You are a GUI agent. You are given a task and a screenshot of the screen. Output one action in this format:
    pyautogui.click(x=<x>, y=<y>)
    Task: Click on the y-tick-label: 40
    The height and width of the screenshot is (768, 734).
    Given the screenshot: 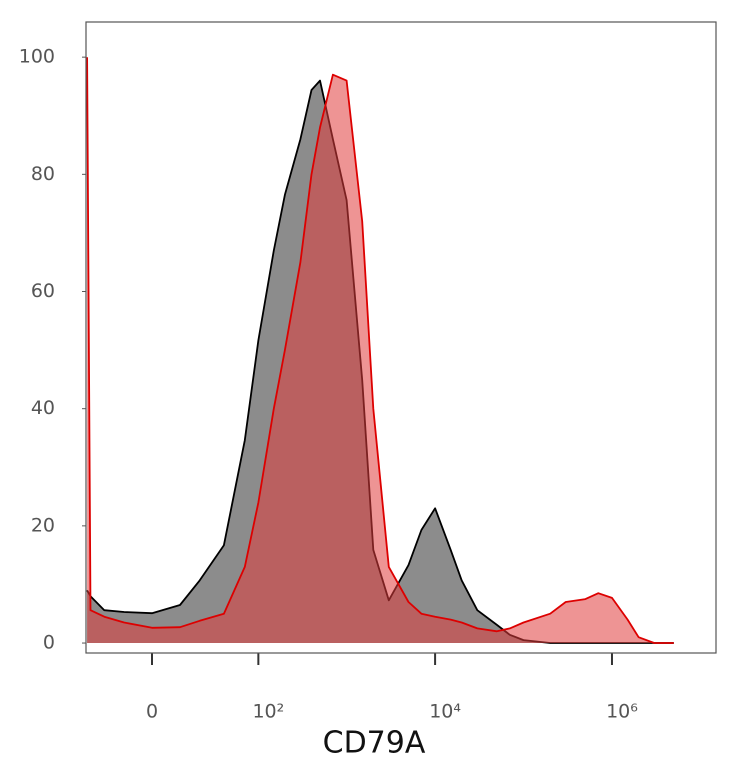 What is the action you would take?
    pyautogui.click(x=43, y=408)
    